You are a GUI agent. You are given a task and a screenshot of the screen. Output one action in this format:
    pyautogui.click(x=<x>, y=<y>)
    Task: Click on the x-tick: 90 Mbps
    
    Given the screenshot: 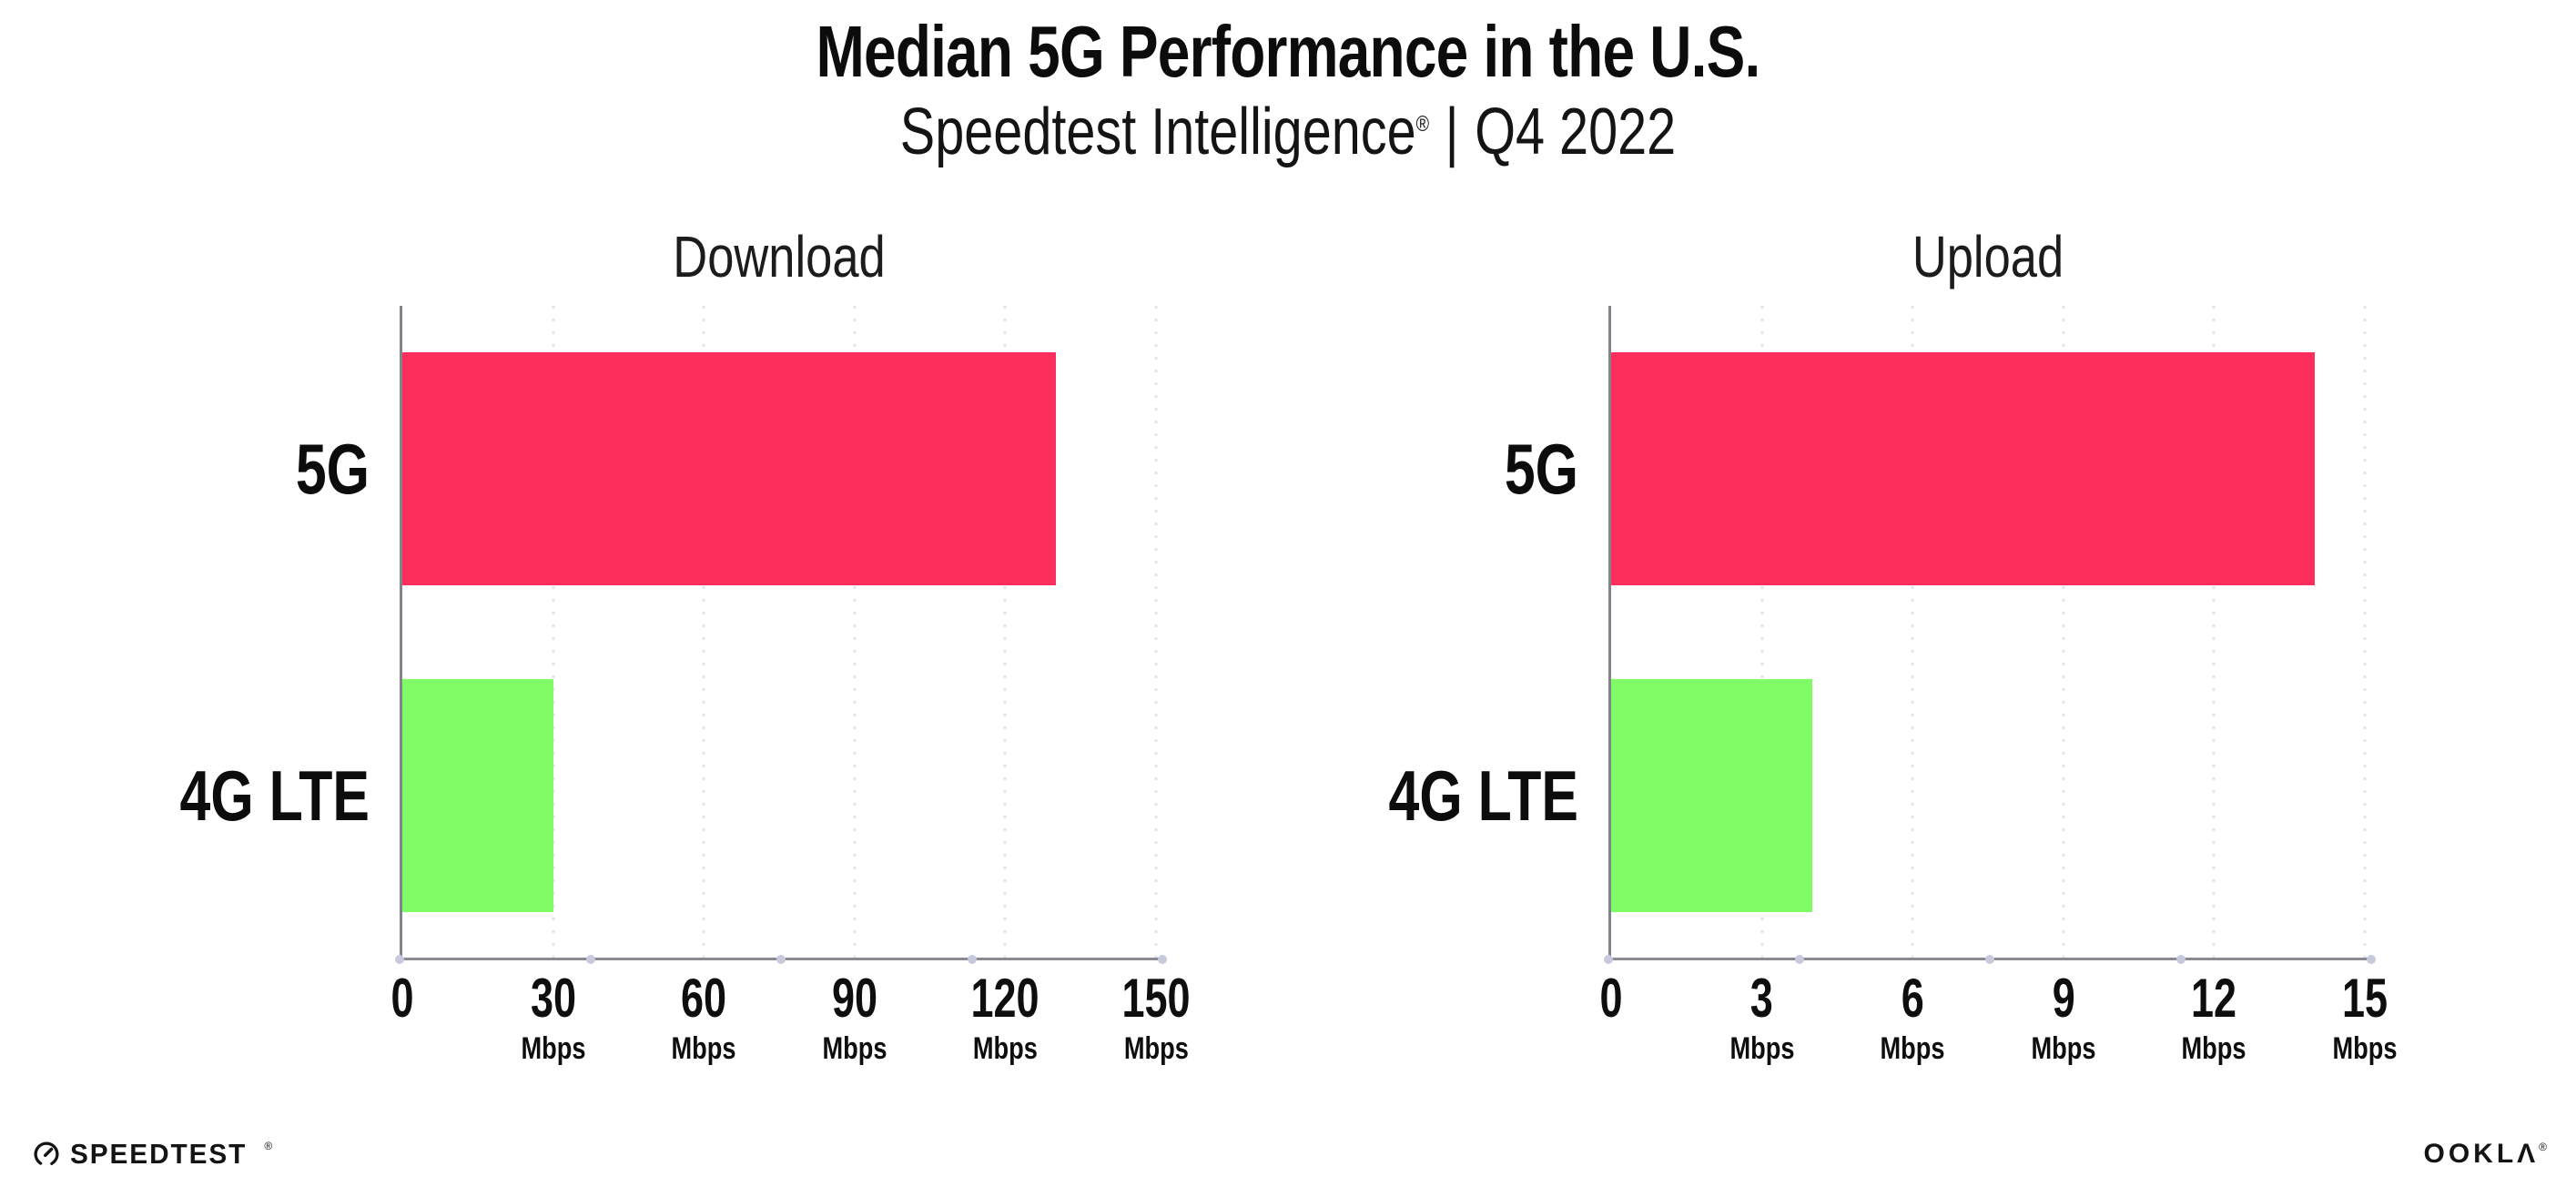 What is the action you would take?
    pyautogui.click(x=854, y=1017)
    